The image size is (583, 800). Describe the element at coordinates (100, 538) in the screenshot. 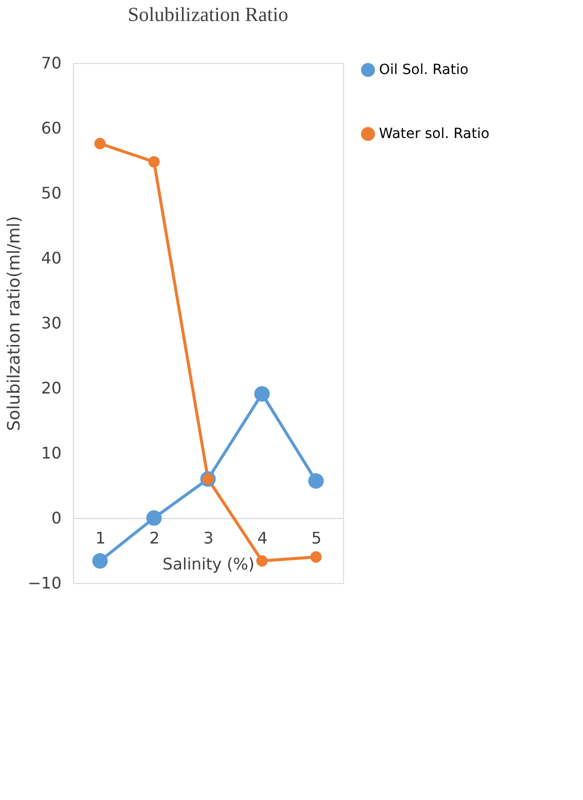

I see `x-tick-label: 1` at that location.